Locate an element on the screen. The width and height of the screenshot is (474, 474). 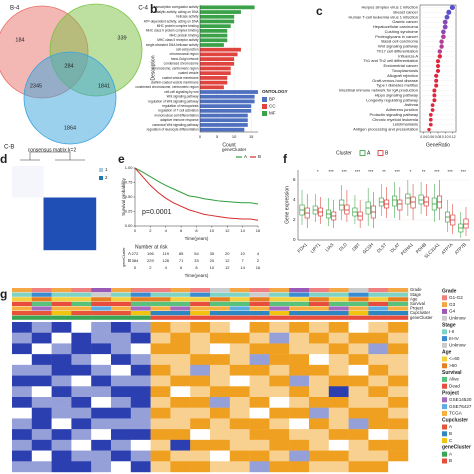
annotation-label: Age is located at coordinates (414, 298).